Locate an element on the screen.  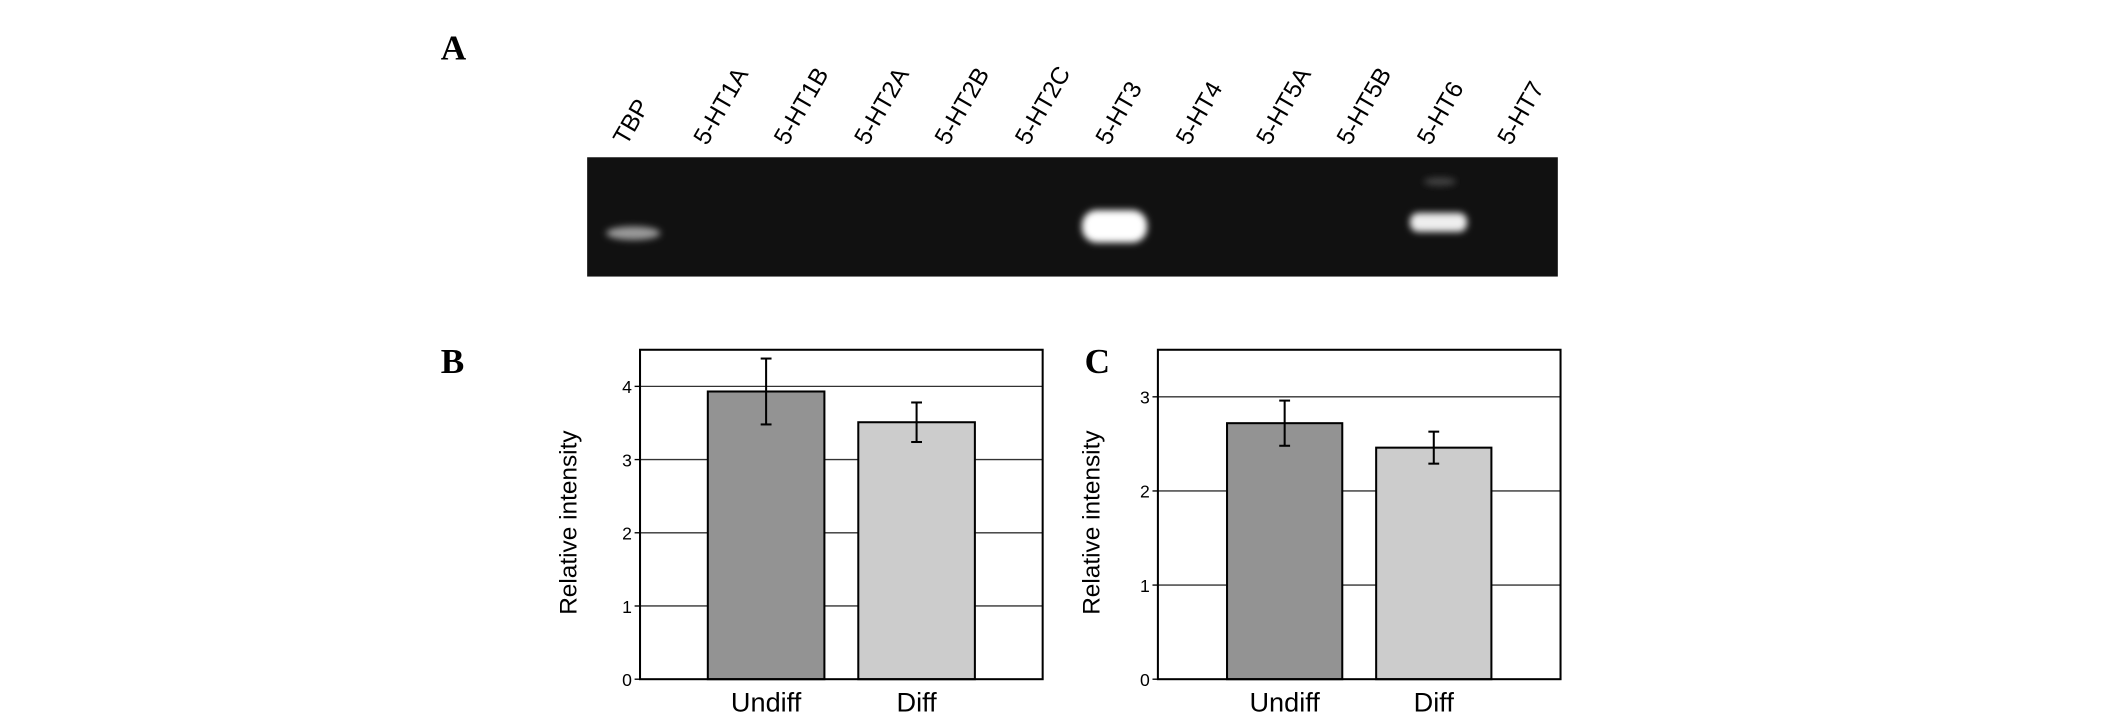
lane-label: 5-HT5B is located at coordinates (1364, 106).